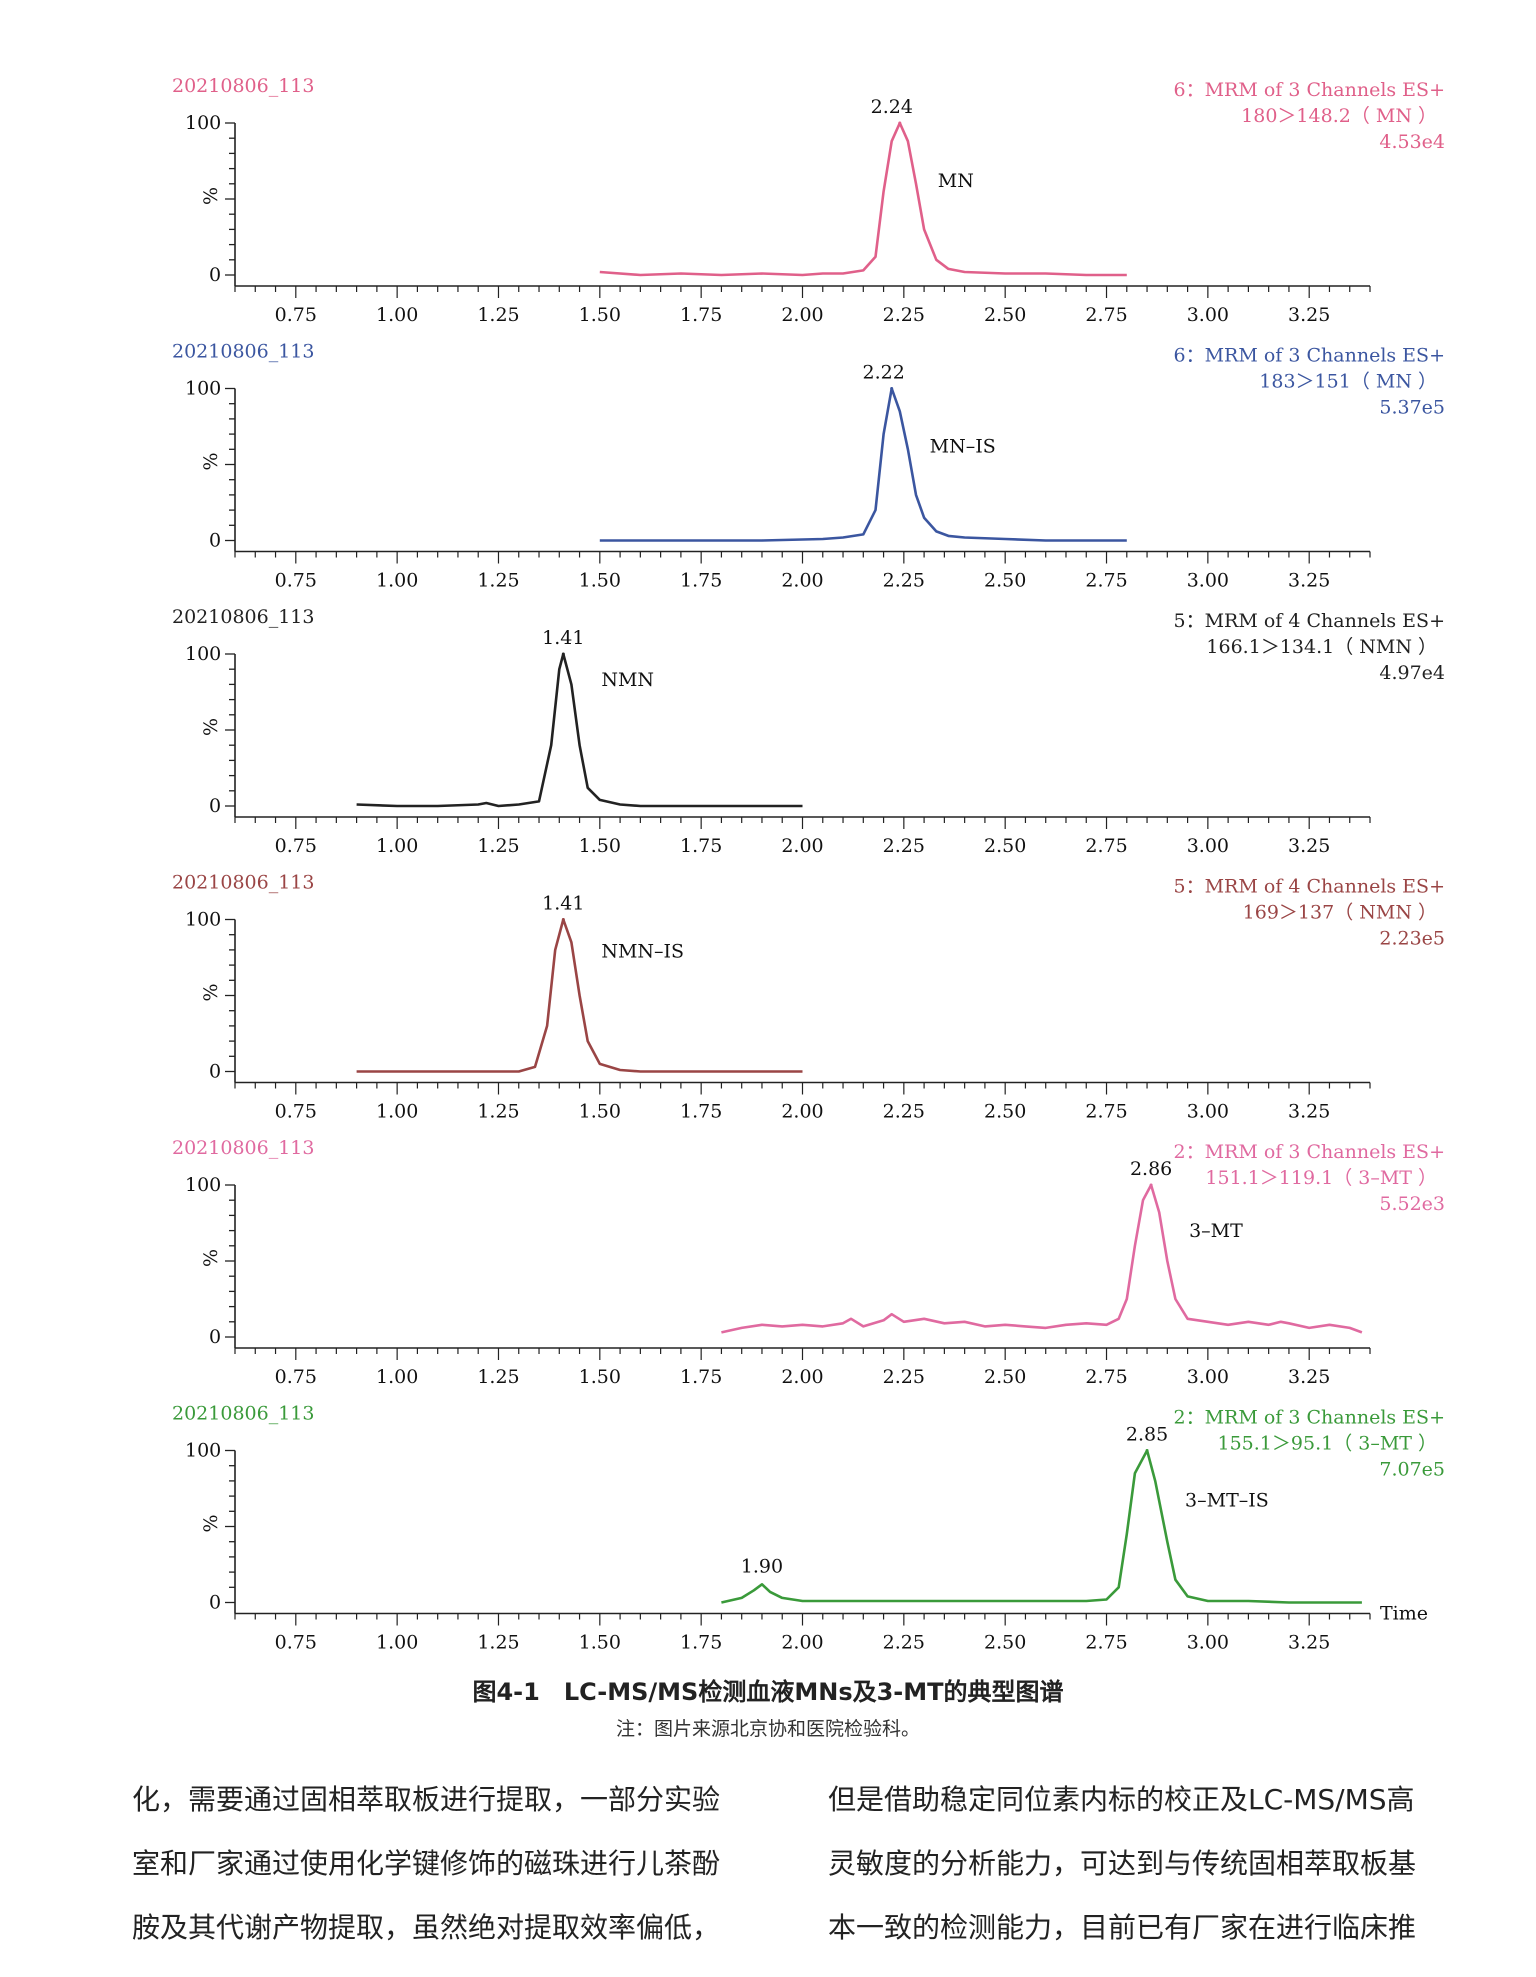 Image resolution: width=1536 pixels, height=1977 pixels. I want to click on compound-label: MN–IS, so click(963, 447).